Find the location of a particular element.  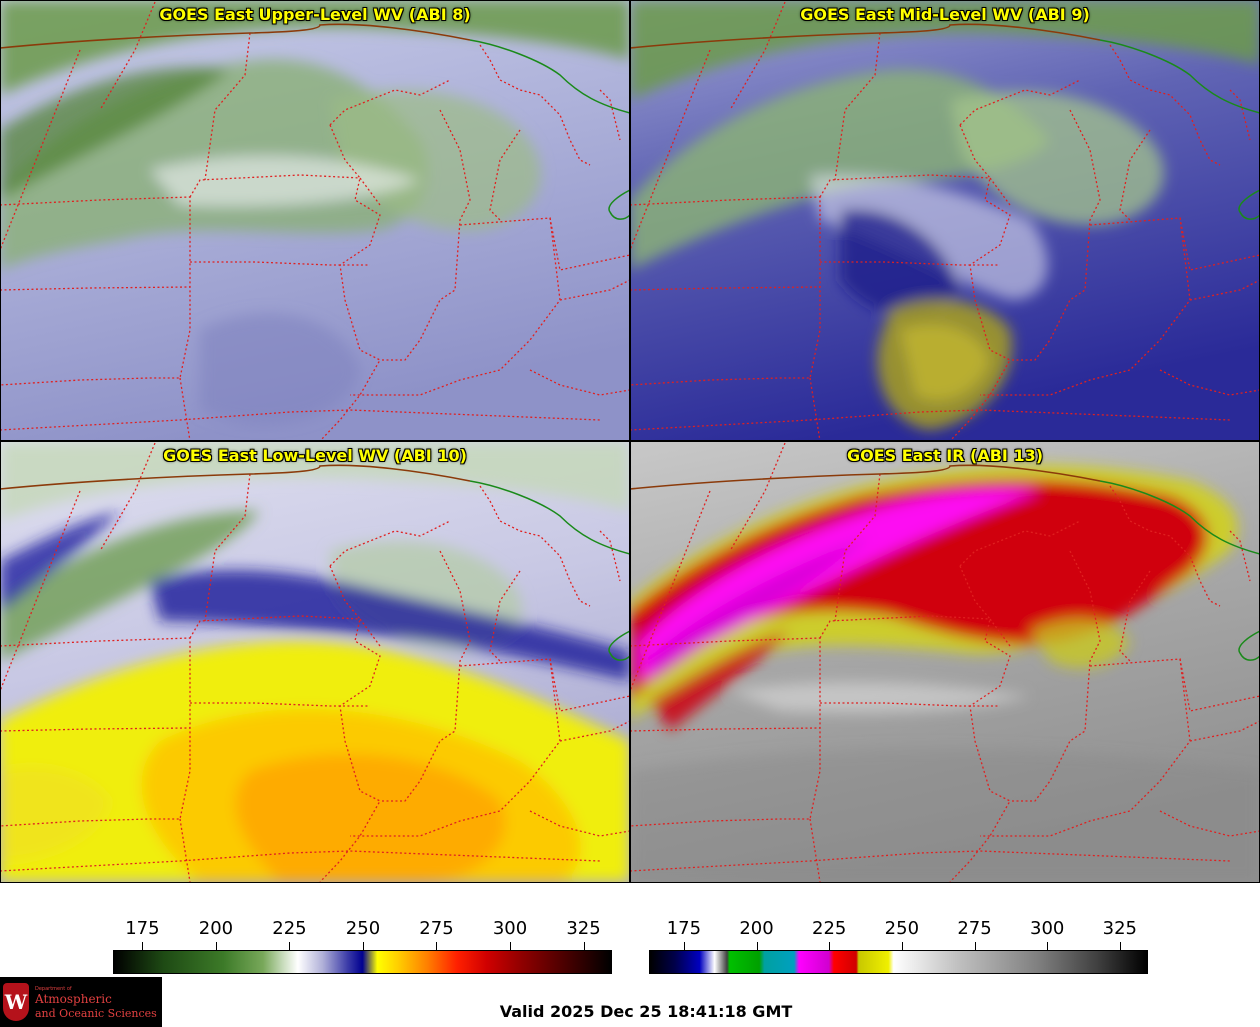

panel-divider-horizontal is located at coordinates (630, 441).